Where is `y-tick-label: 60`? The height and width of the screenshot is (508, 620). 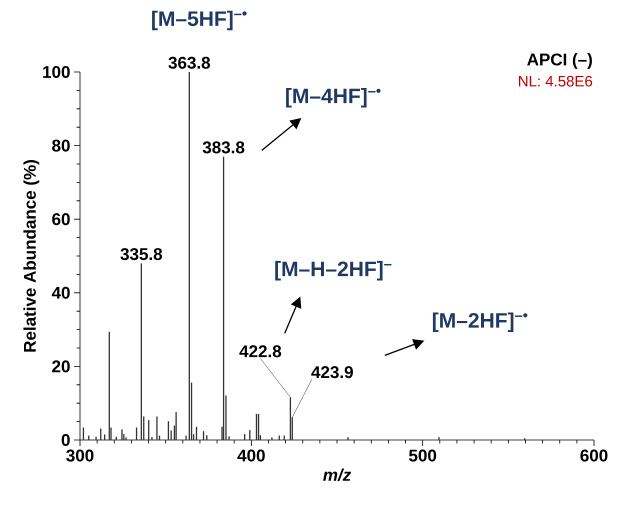 y-tick-label: 60 is located at coordinates (61, 219).